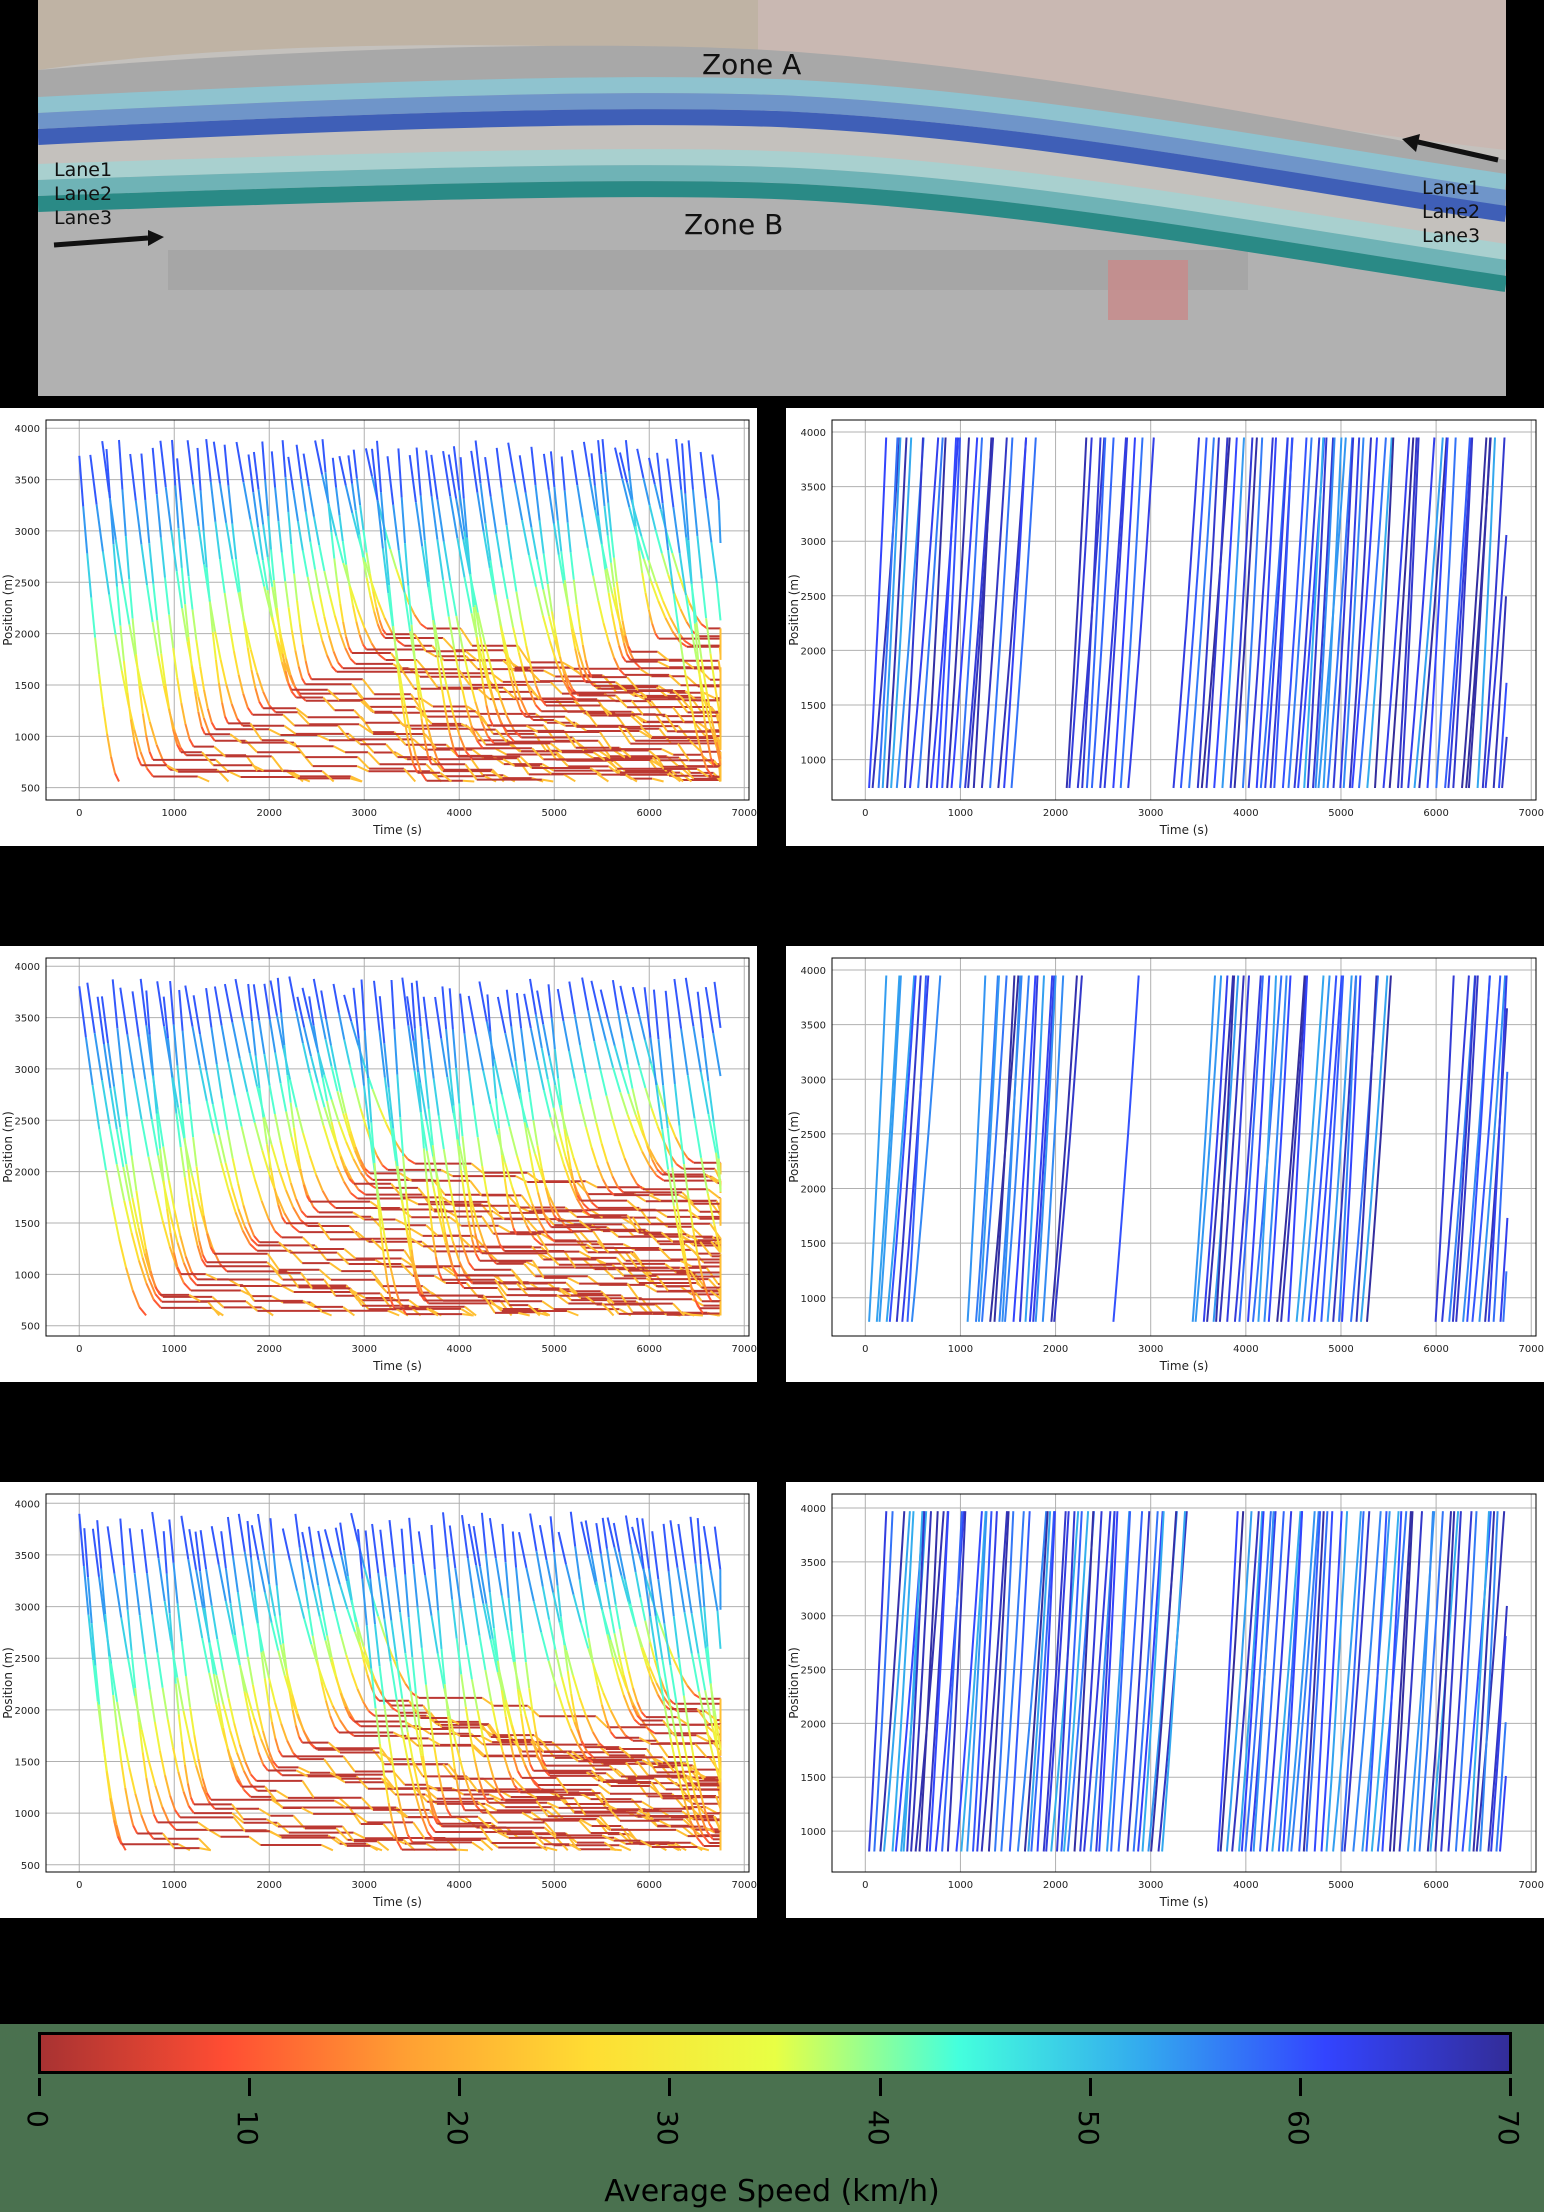  I want to click on colorbar-title: Average Speed (km/h), so click(772, 2191).